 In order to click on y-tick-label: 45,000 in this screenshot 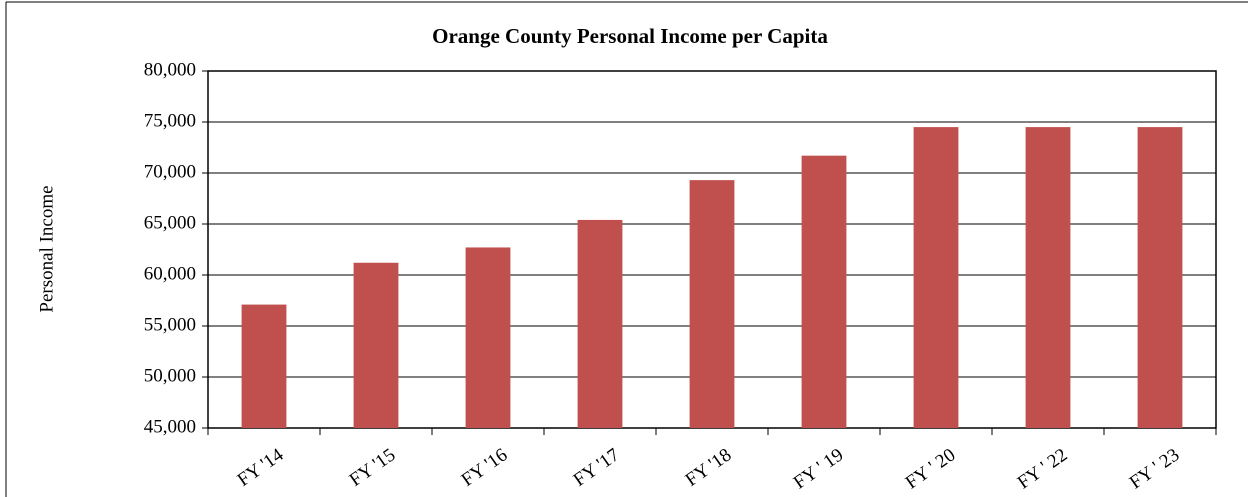, I will do `click(170, 426)`.